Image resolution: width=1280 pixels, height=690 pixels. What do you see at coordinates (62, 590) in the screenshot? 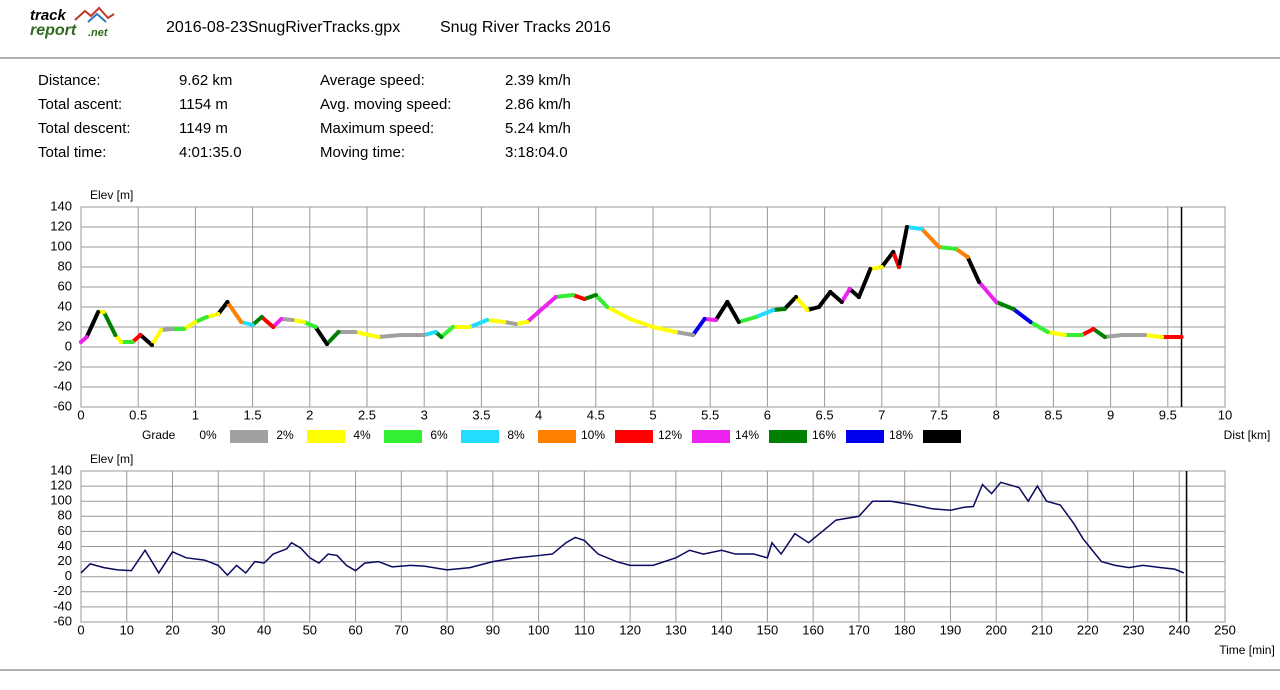
I see `y-tick-label: -20` at bounding box center [62, 590].